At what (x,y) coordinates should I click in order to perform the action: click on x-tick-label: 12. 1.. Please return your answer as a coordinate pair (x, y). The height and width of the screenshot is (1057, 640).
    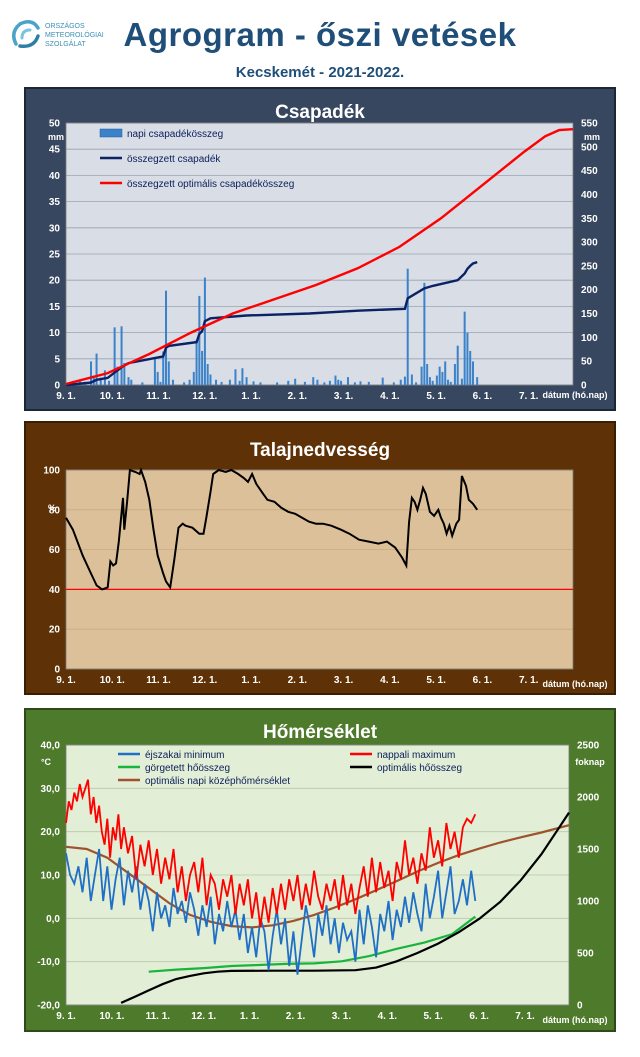
    Looking at the image, I should click on (204, 396).